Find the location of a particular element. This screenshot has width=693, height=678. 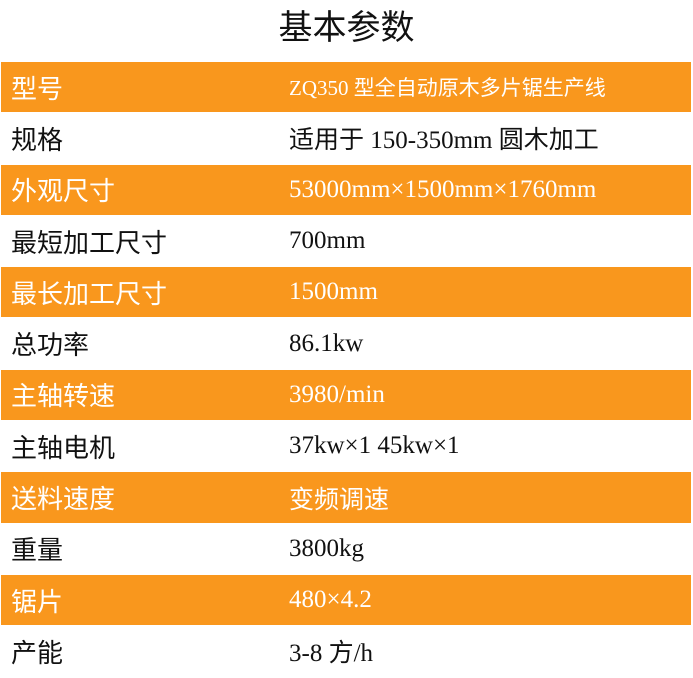

table-row: 主轴转速 3980/min is located at coordinates (346, 395).